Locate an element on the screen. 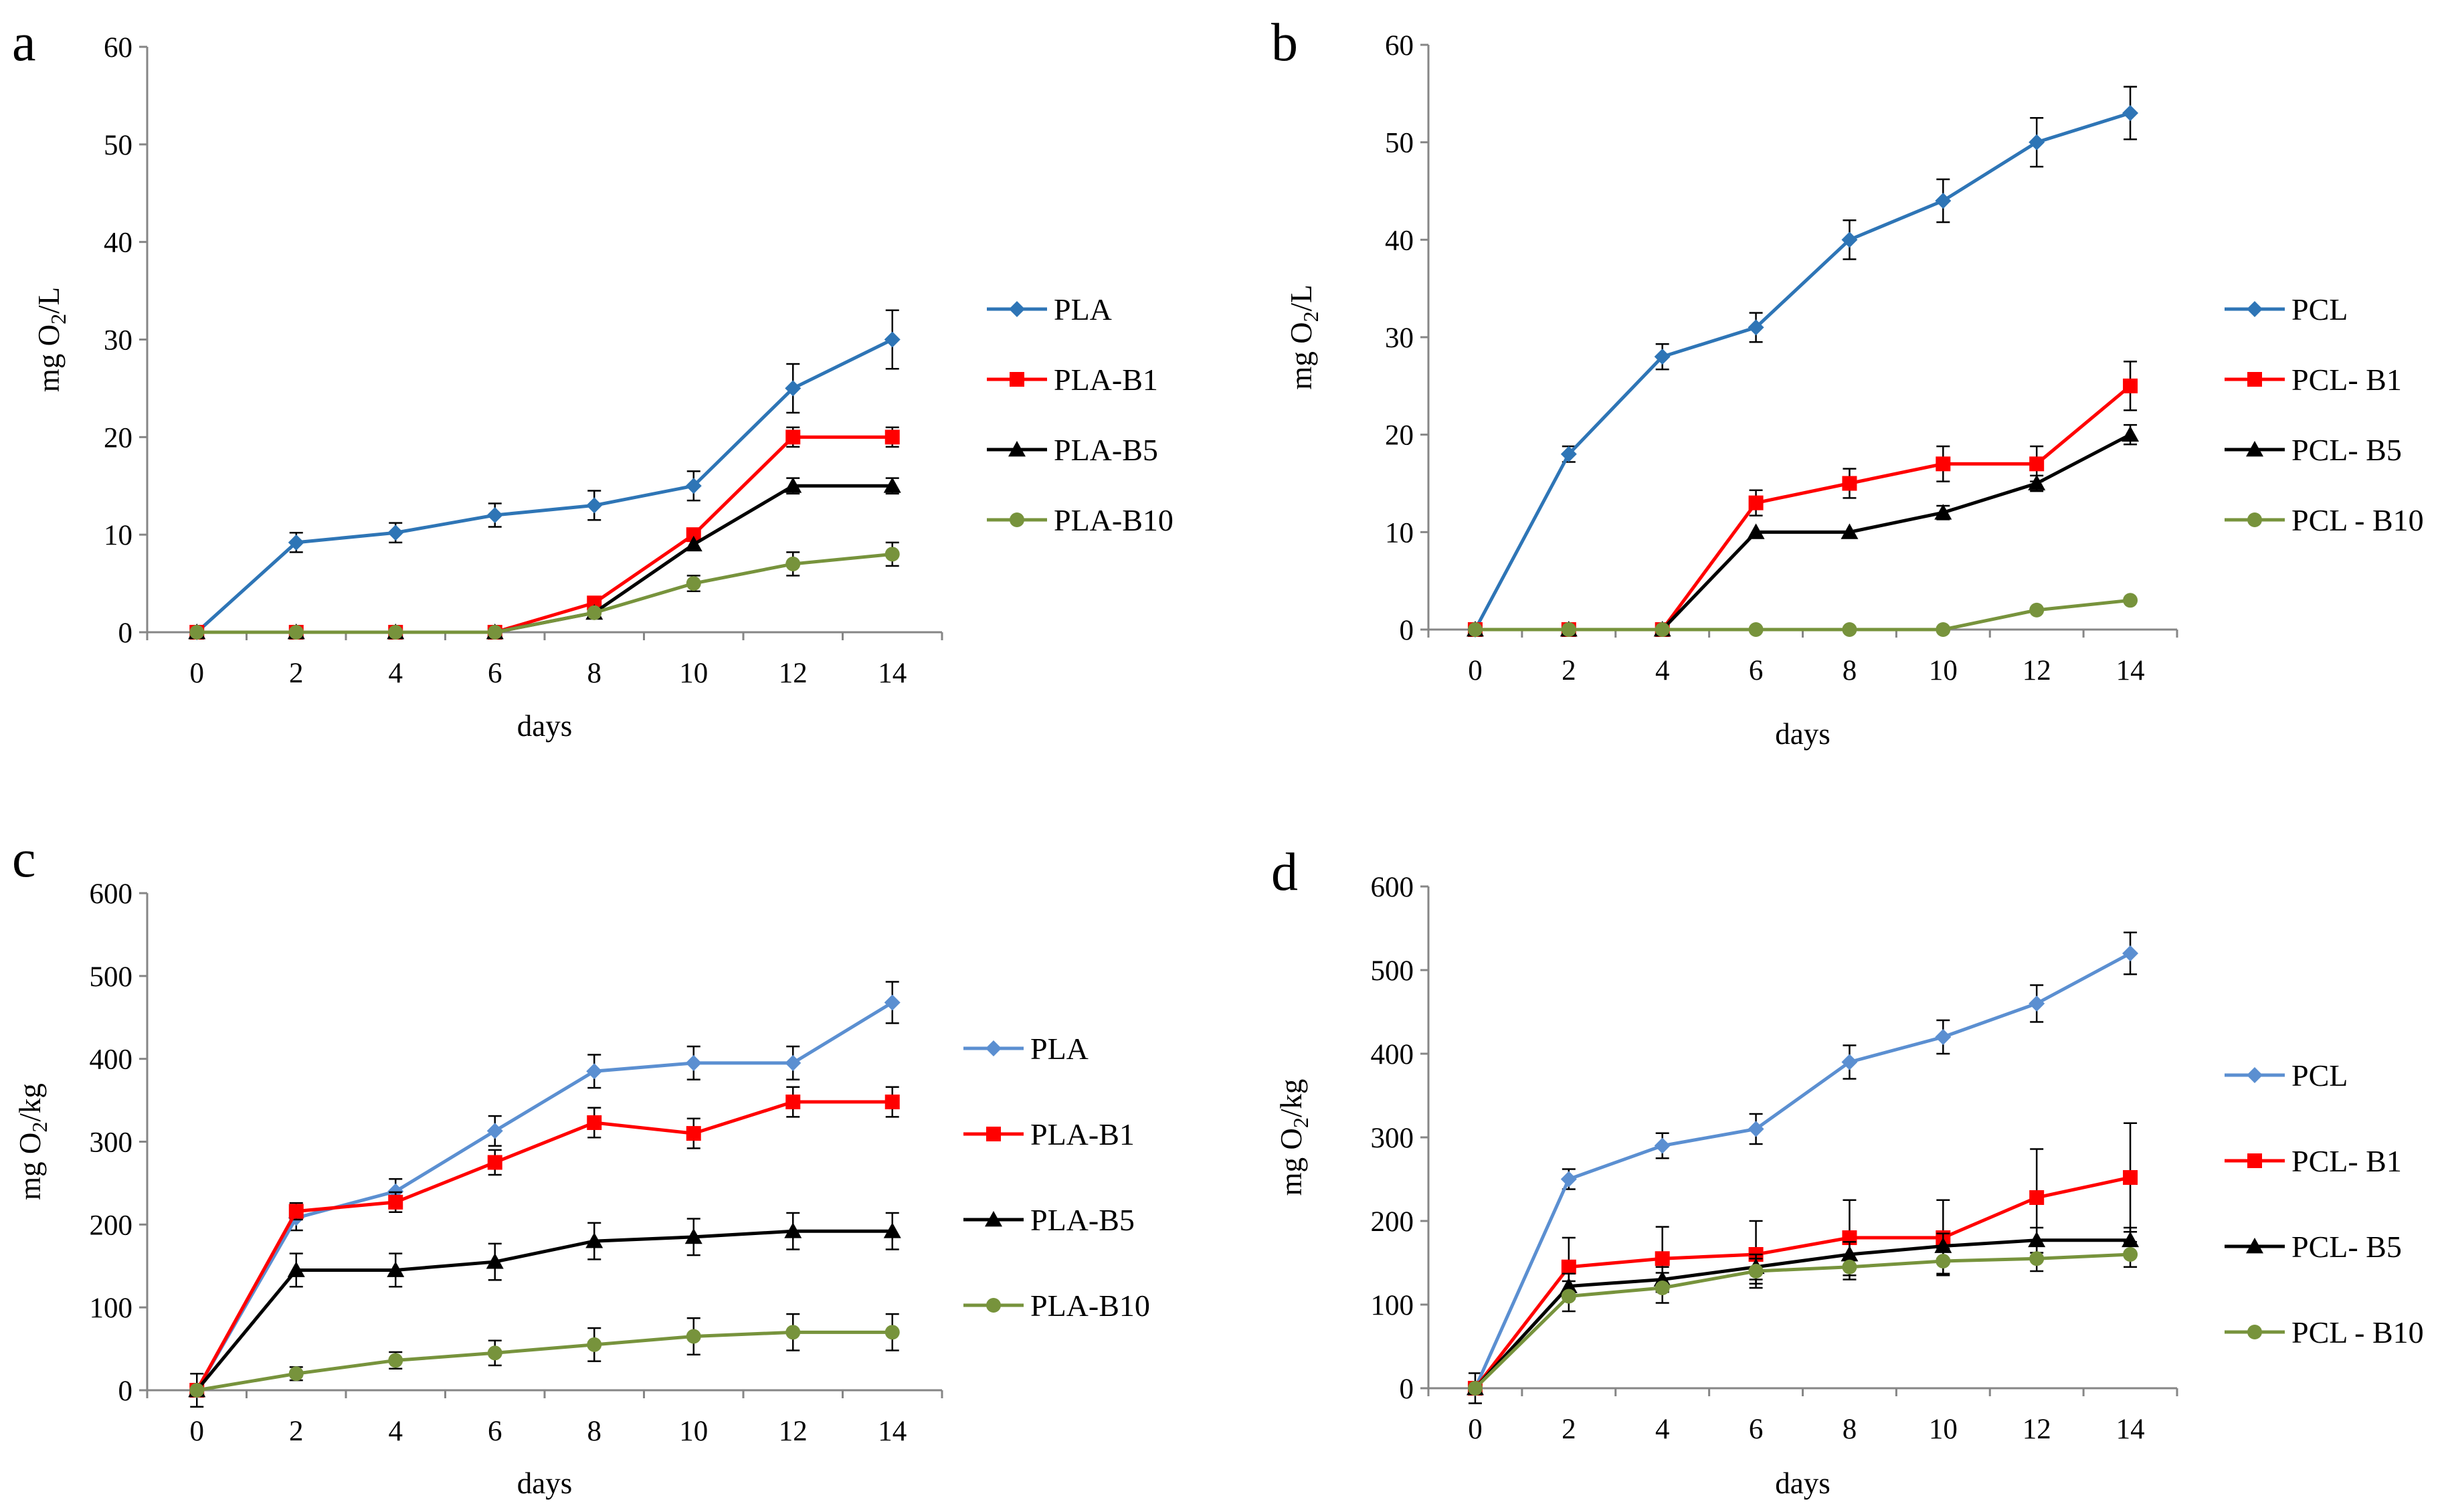  series-pla-b5 is located at coordinates (544, 1305).